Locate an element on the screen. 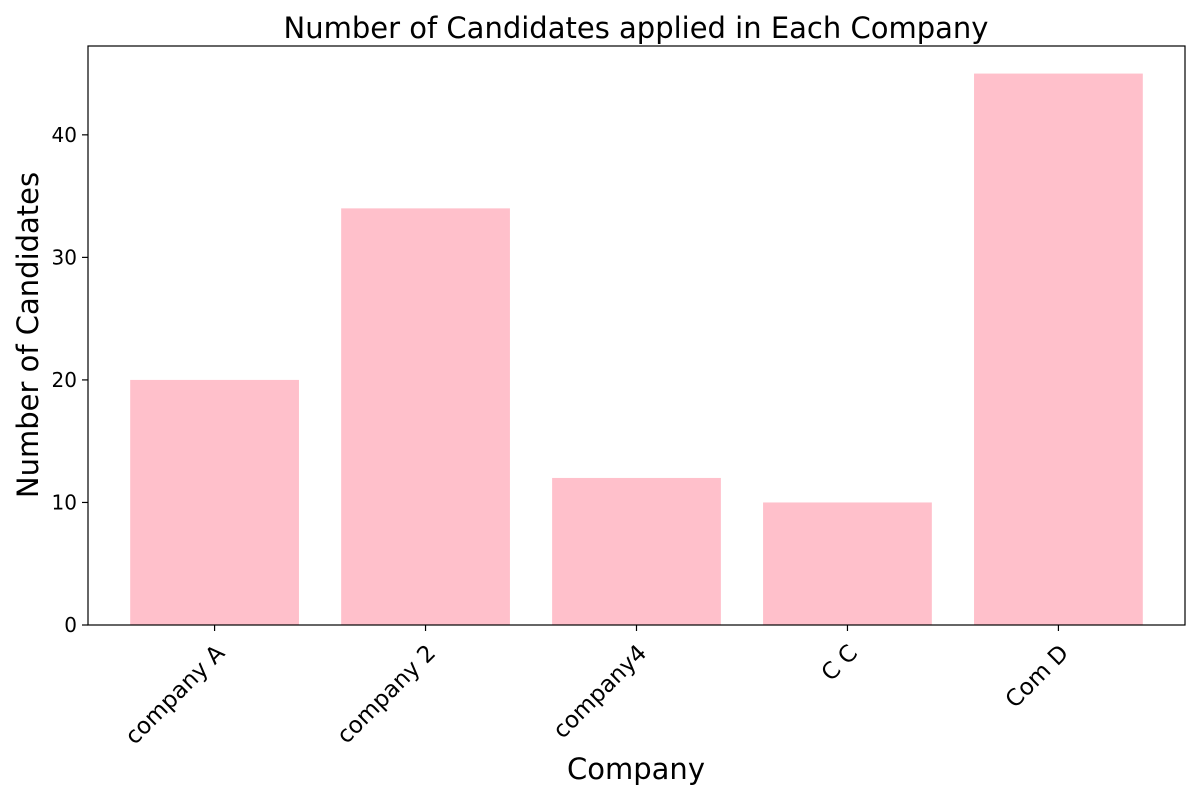  y-tick-label: 20 is located at coordinates (64, 380).